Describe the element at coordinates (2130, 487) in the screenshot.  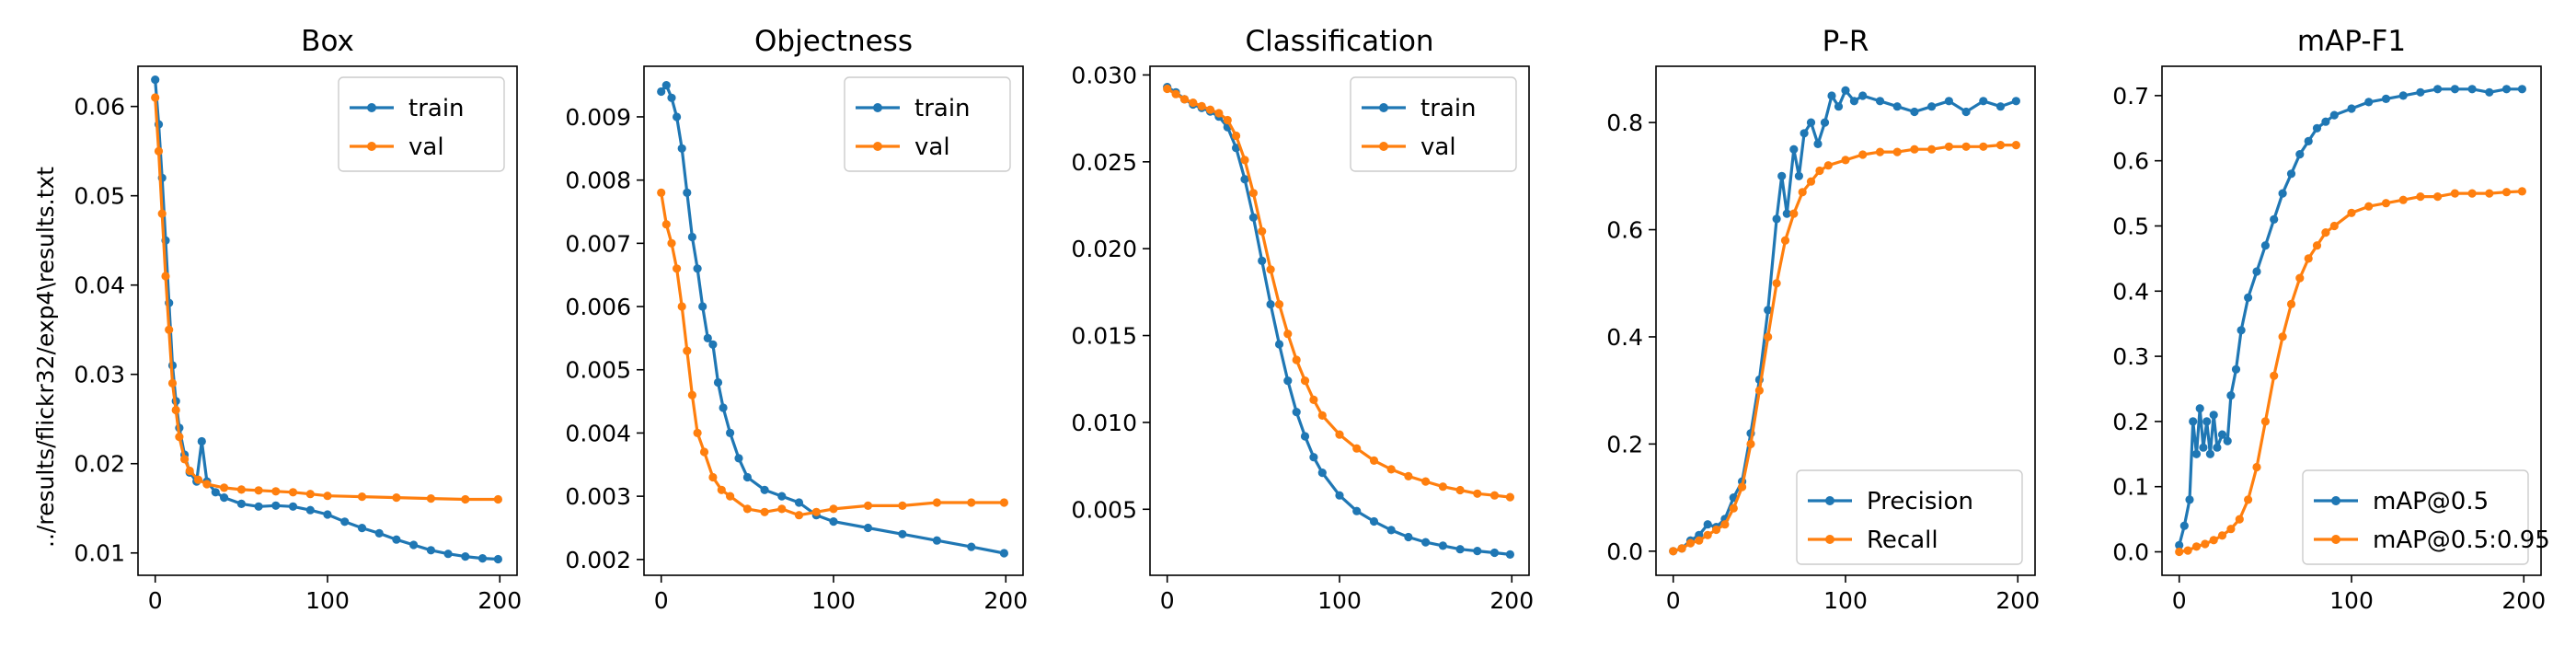
I see `y-tick-label: 0.1` at that location.